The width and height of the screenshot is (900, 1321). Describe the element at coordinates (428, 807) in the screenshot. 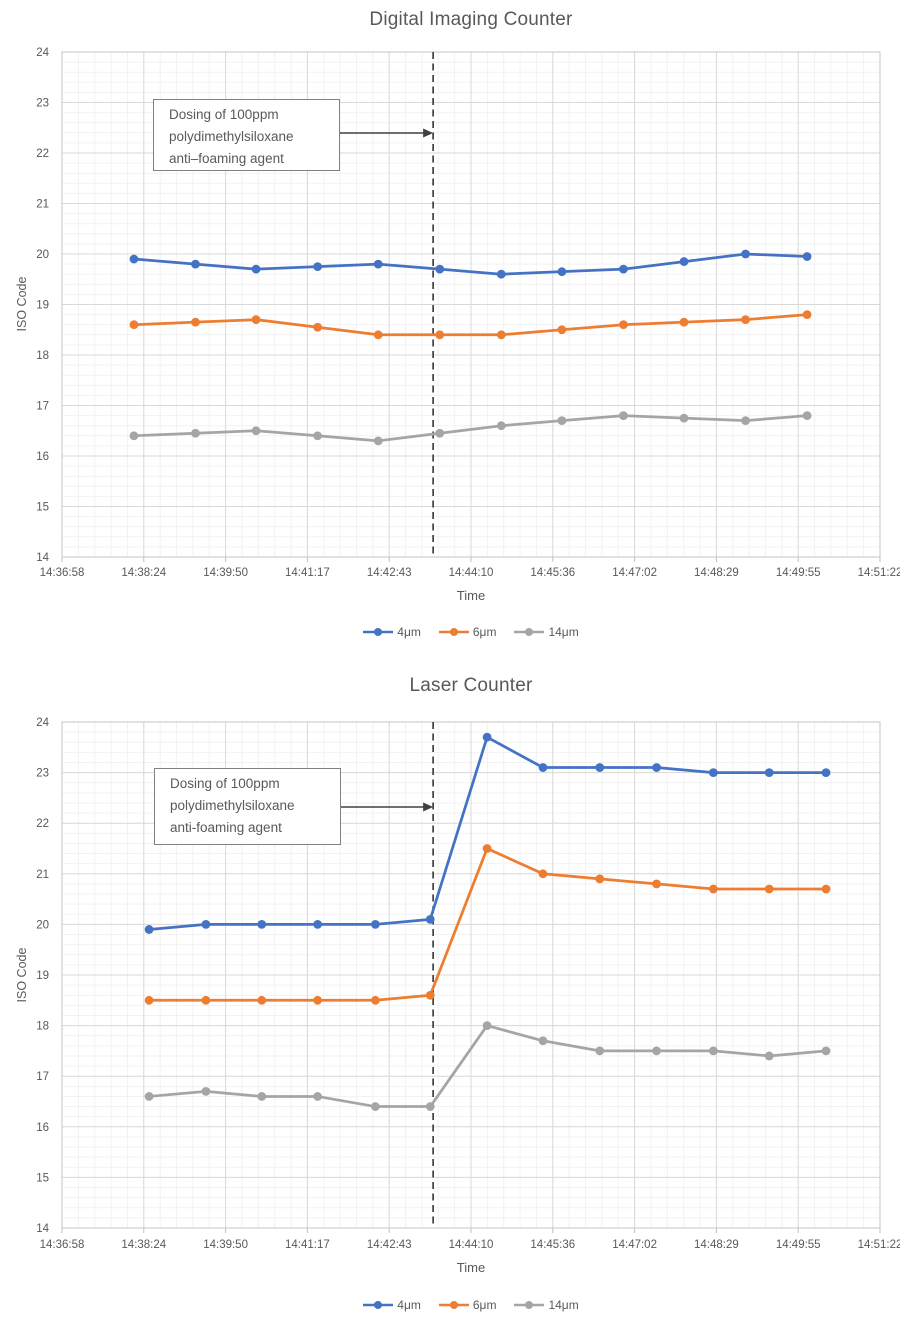

I see `annotation-arrowhead-icon` at that location.